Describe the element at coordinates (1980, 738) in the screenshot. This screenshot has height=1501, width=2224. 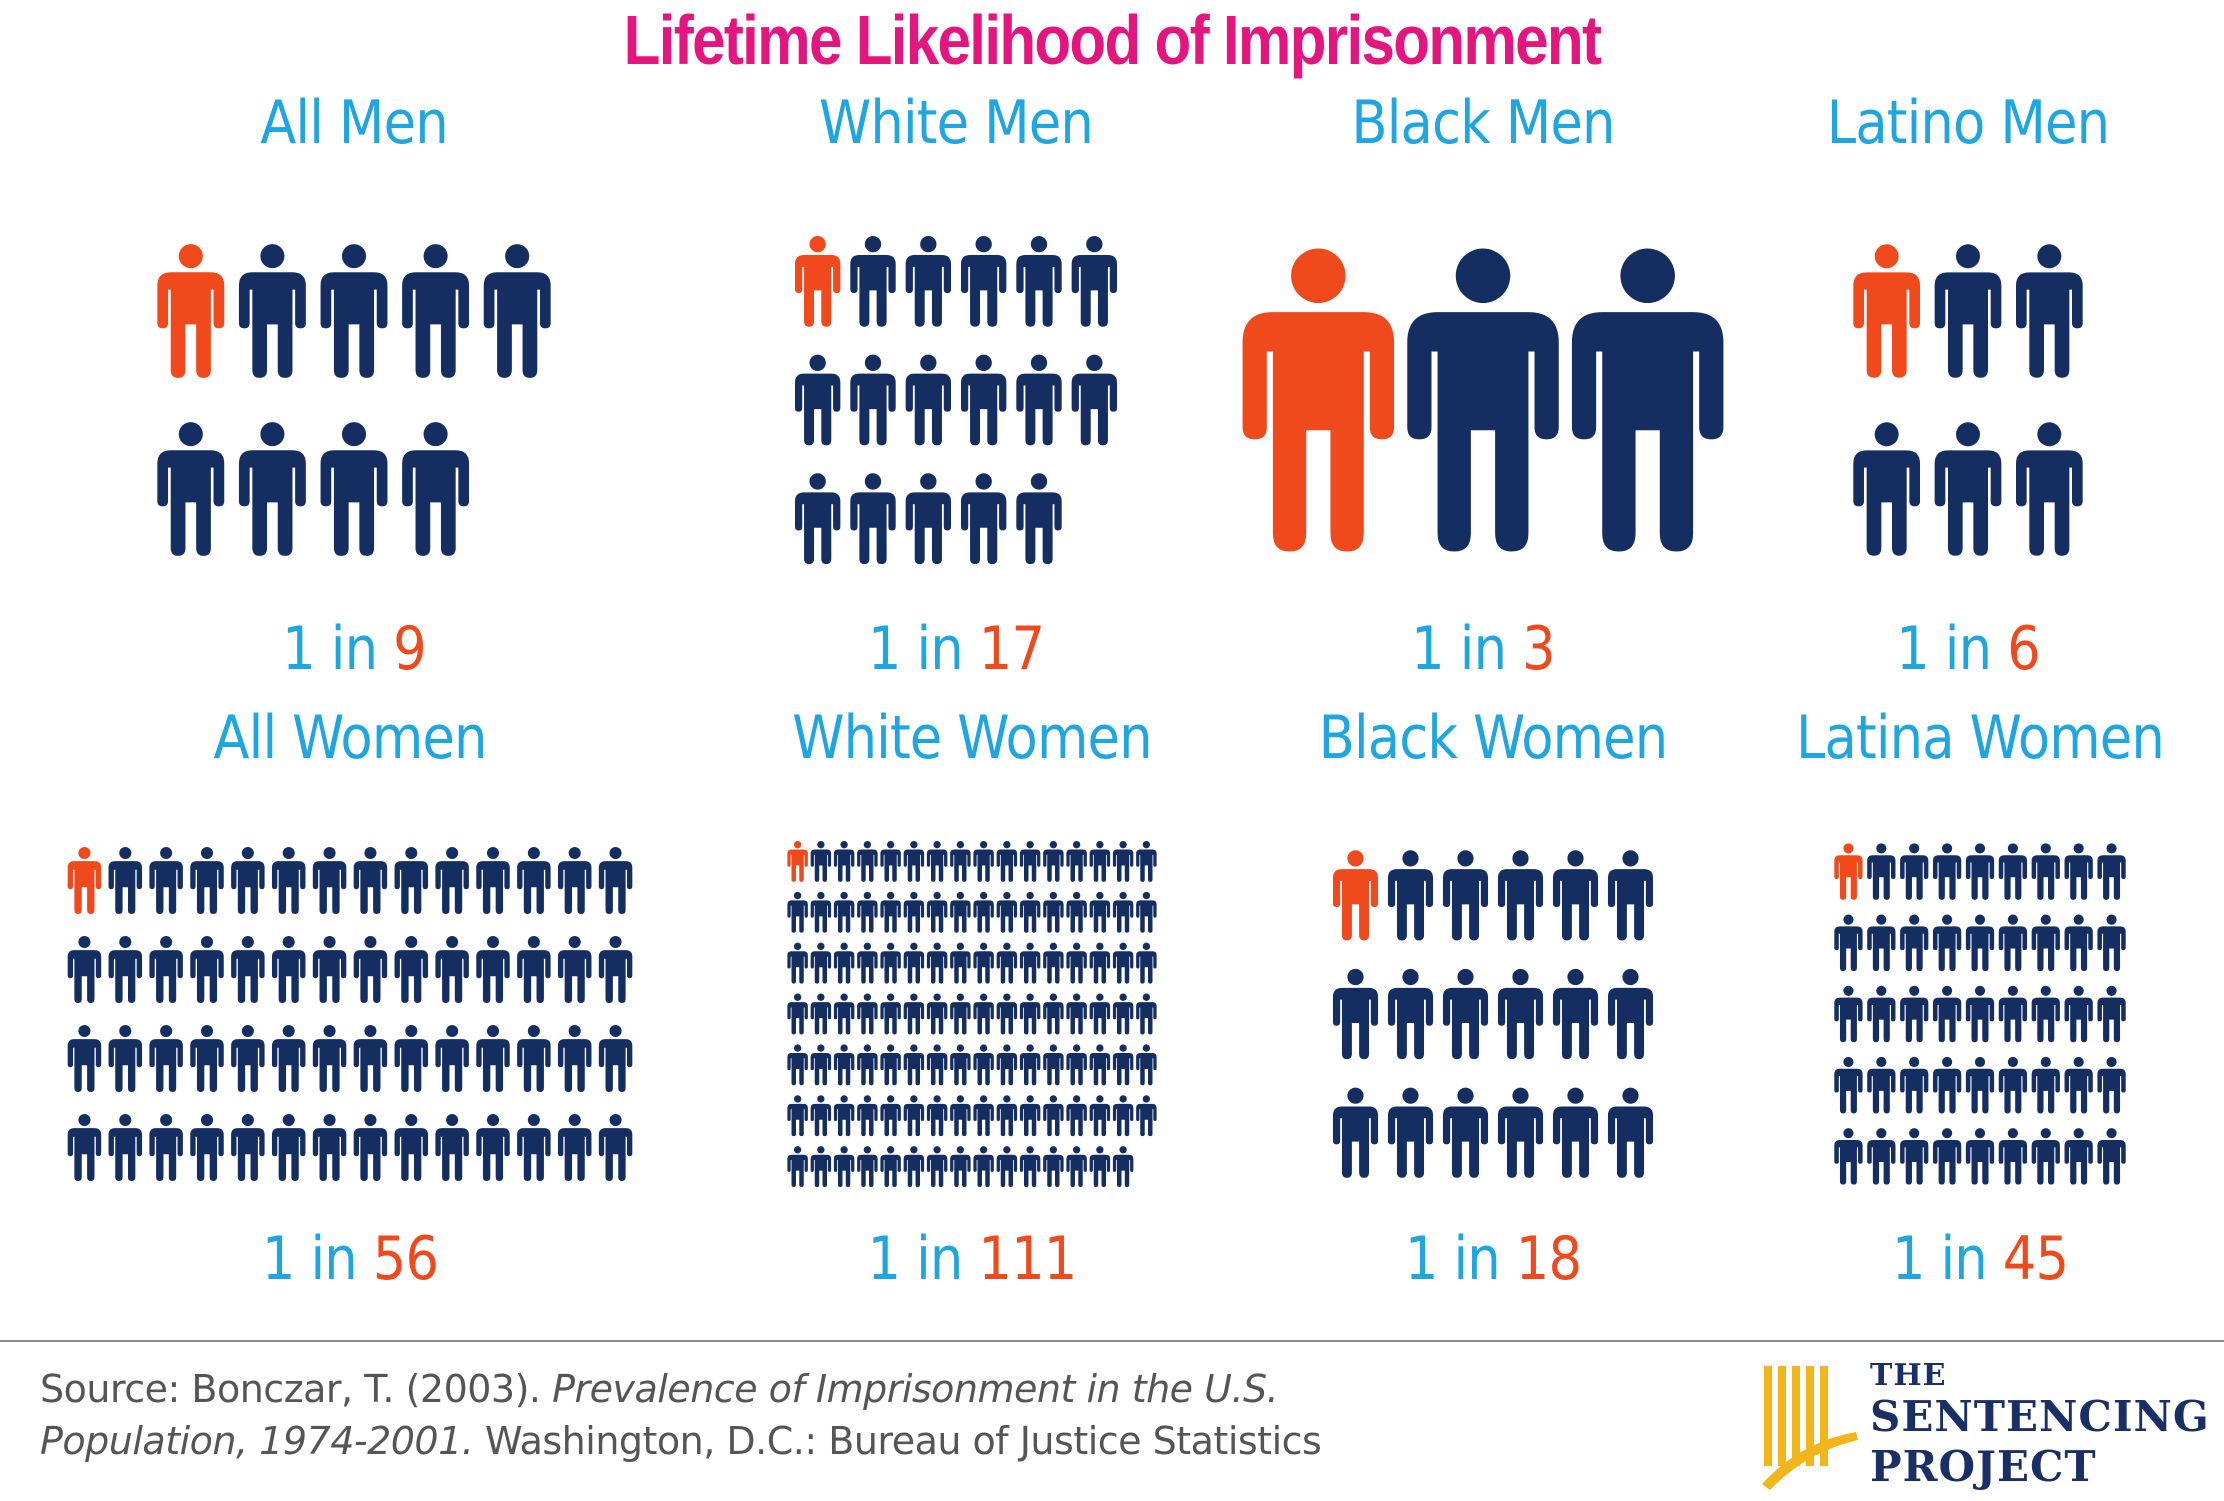
I see `panel-label: Latina Women` at that location.